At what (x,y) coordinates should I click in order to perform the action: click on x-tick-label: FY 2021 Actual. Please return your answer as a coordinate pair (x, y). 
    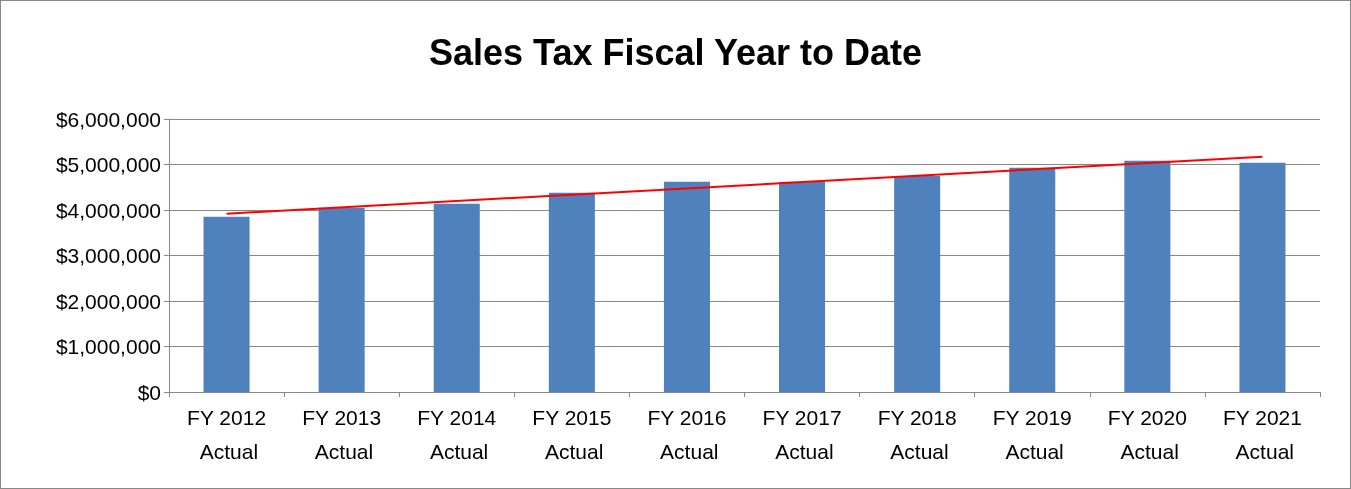
    Looking at the image, I should click on (1262, 434).